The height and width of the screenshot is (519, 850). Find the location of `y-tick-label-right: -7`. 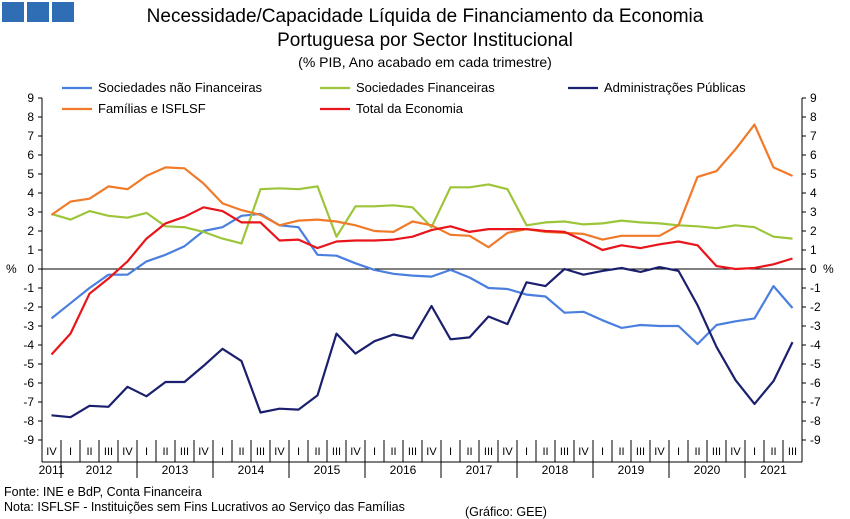

y-tick-label-right: -7 is located at coordinates (815, 402).